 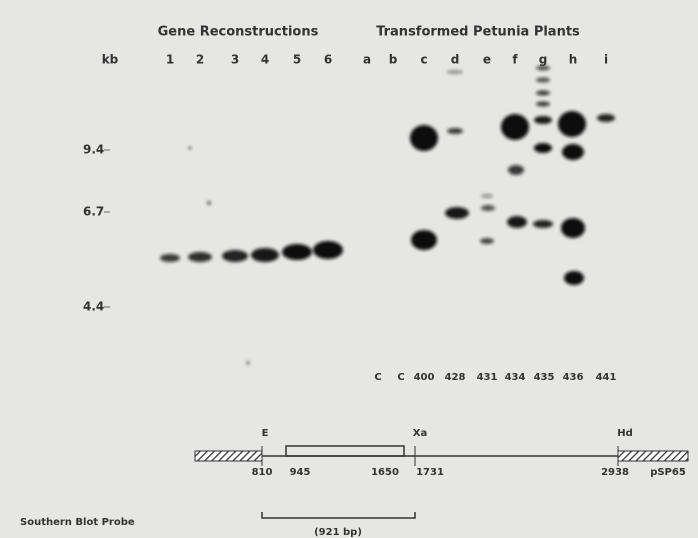 I want to click on lane-label: c, so click(x=423, y=60).